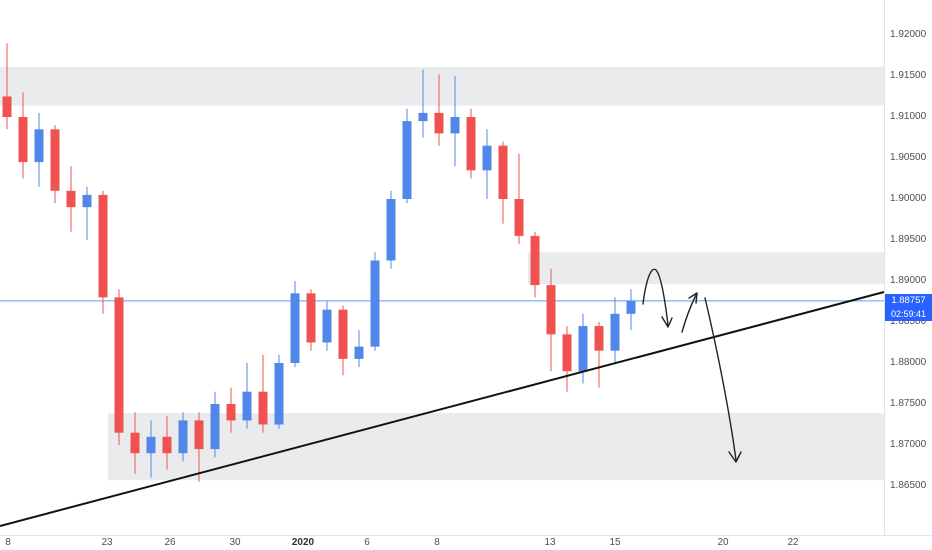 The height and width of the screenshot is (550, 932). I want to click on time-axis-label: 6, so click(367, 542).